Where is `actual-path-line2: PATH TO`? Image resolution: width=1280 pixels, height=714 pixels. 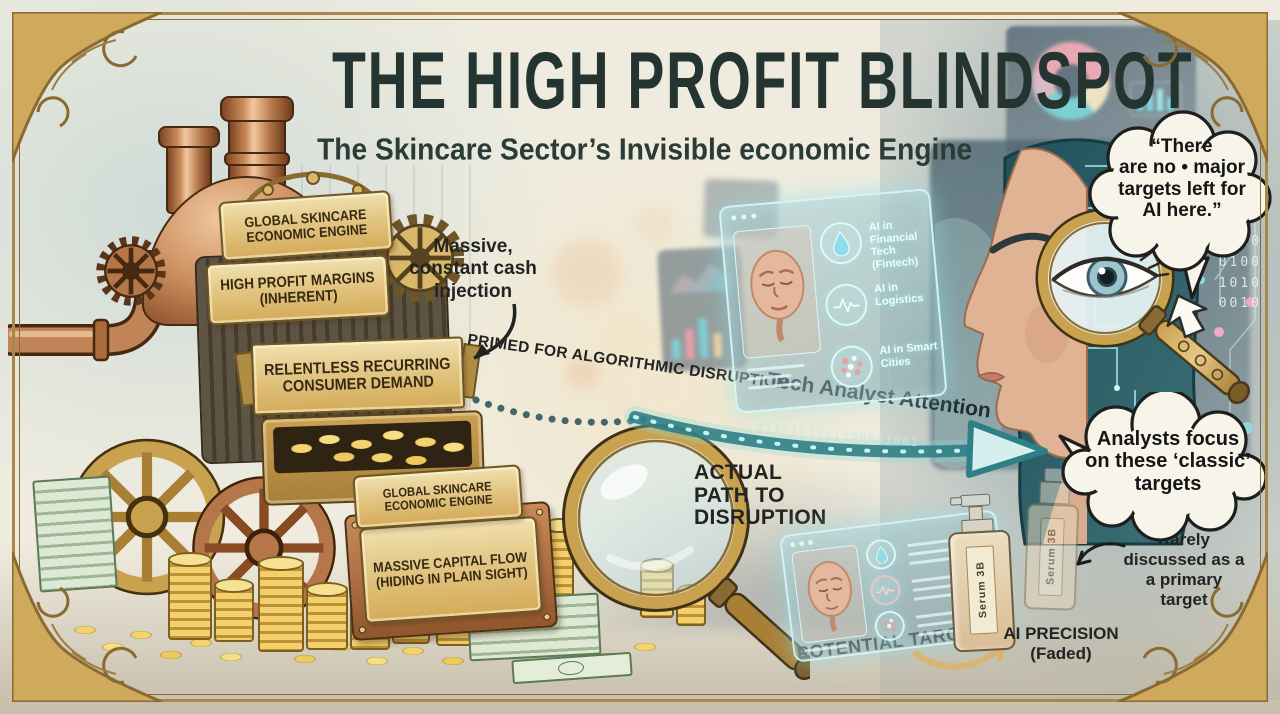 actual-path-line2: PATH TO is located at coordinates (739, 495).